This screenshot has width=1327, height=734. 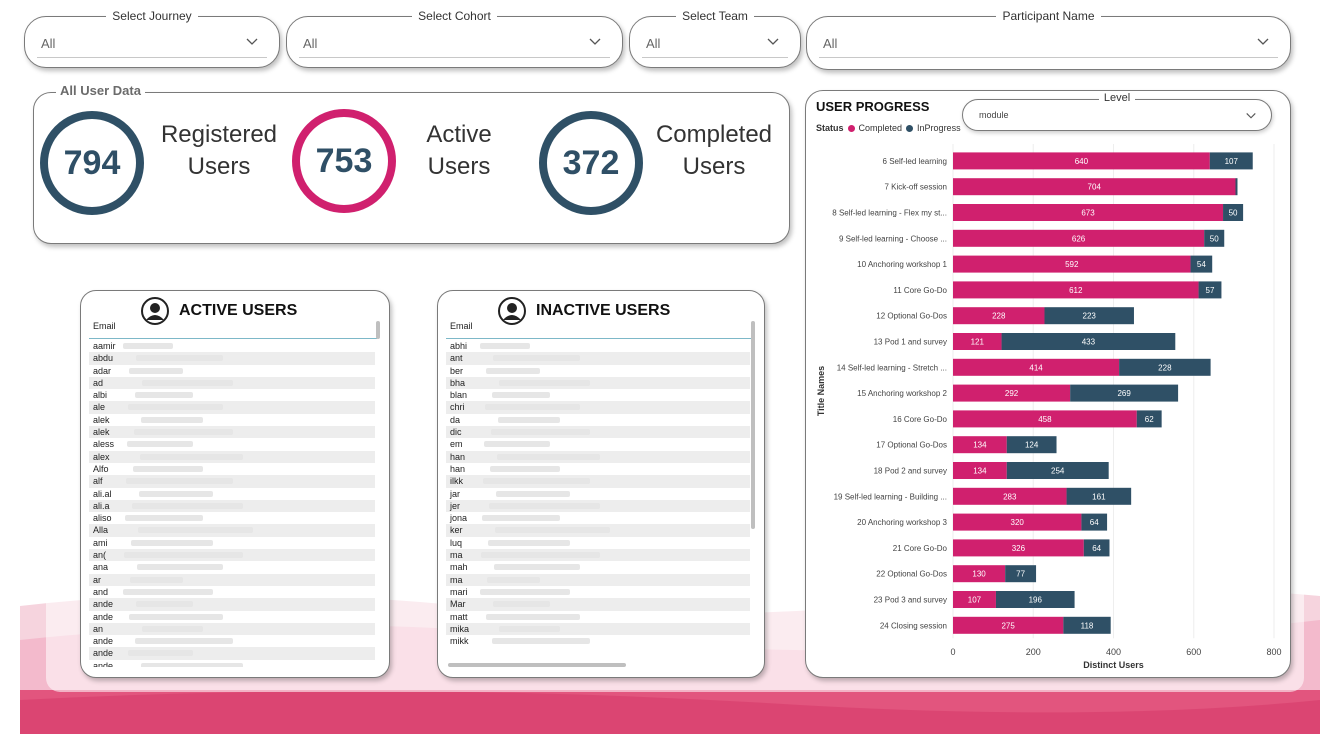 I want to click on participant-slicer: Participant Name All, so click(x=1048, y=39).